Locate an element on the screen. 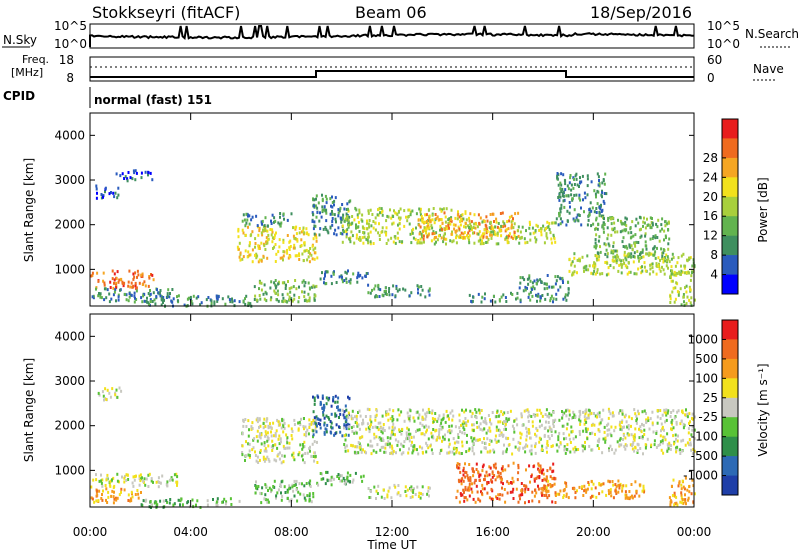  velocity-colorbar-tick-label: -100 is located at coordinates (704, 437).